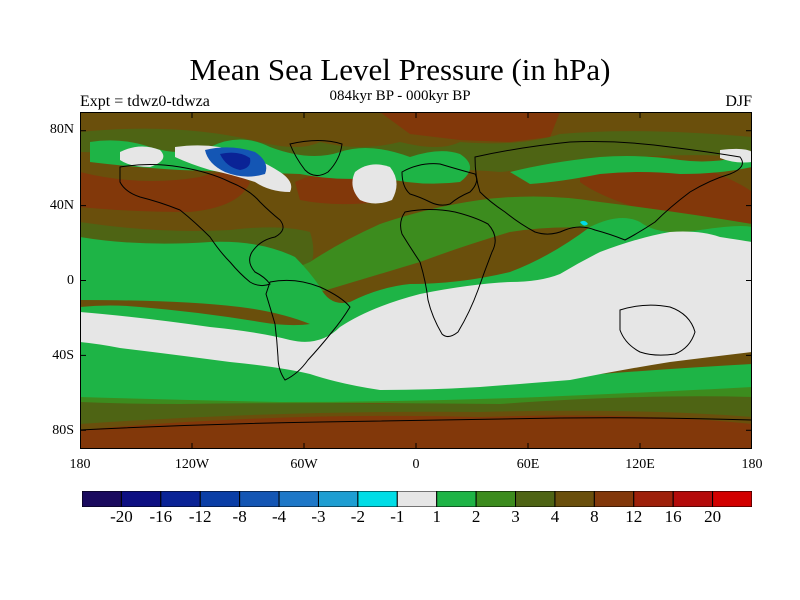 This screenshot has width=800, height=600. I want to click on lon-label-60w: 60W, so click(304, 464).